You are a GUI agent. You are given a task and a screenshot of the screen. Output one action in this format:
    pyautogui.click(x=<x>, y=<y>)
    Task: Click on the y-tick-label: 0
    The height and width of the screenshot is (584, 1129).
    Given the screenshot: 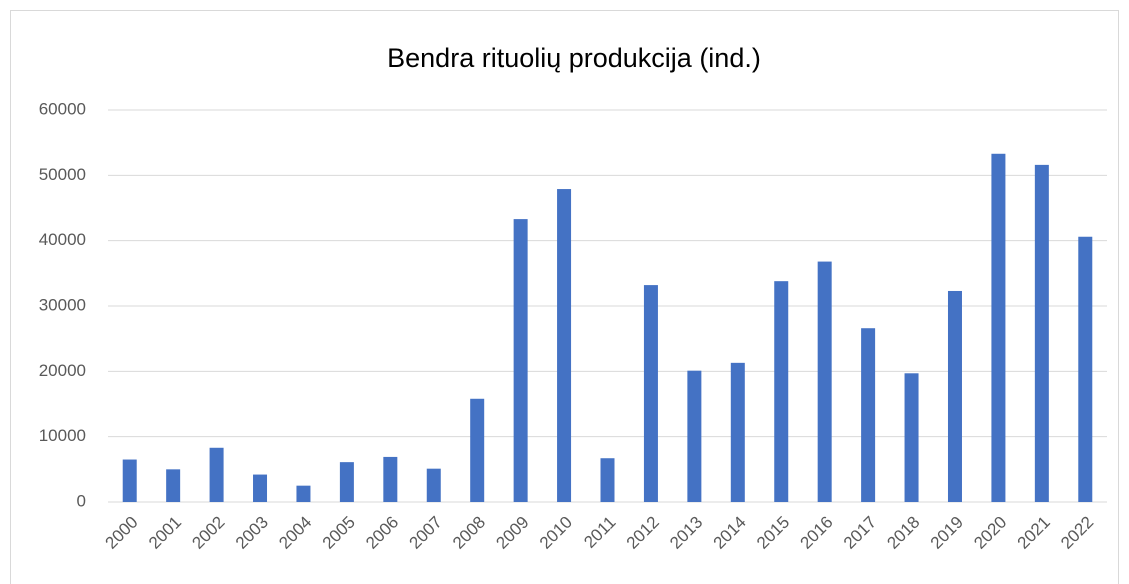 What is the action you would take?
    pyautogui.click(x=81, y=500)
    